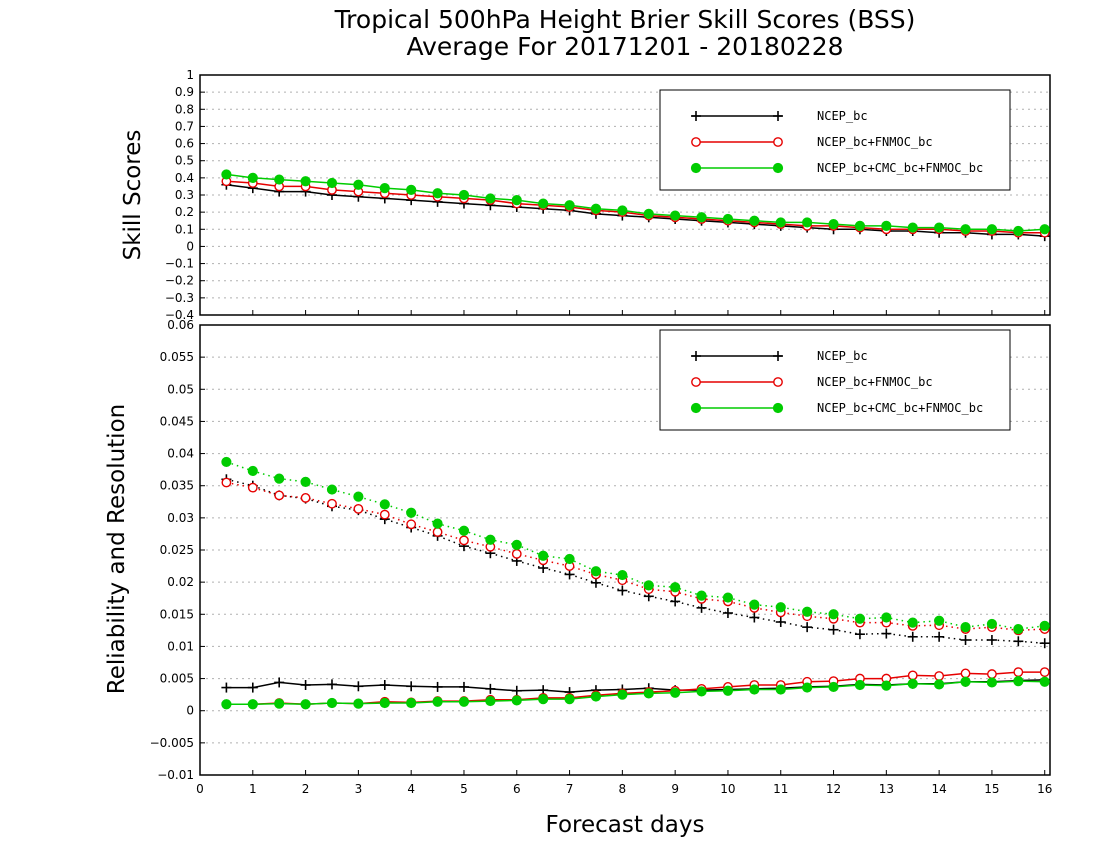 The height and width of the screenshot is (850, 1100). What do you see at coordinates (177, 421) in the screenshot?
I see `bottom-y-tick-label: 0.045` at bounding box center [177, 421].